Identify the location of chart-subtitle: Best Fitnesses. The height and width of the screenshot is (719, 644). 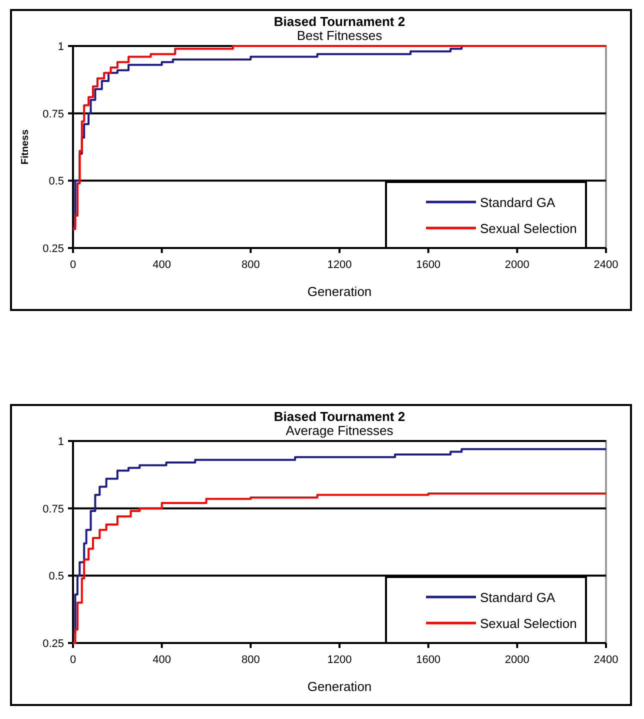
(339, 35).